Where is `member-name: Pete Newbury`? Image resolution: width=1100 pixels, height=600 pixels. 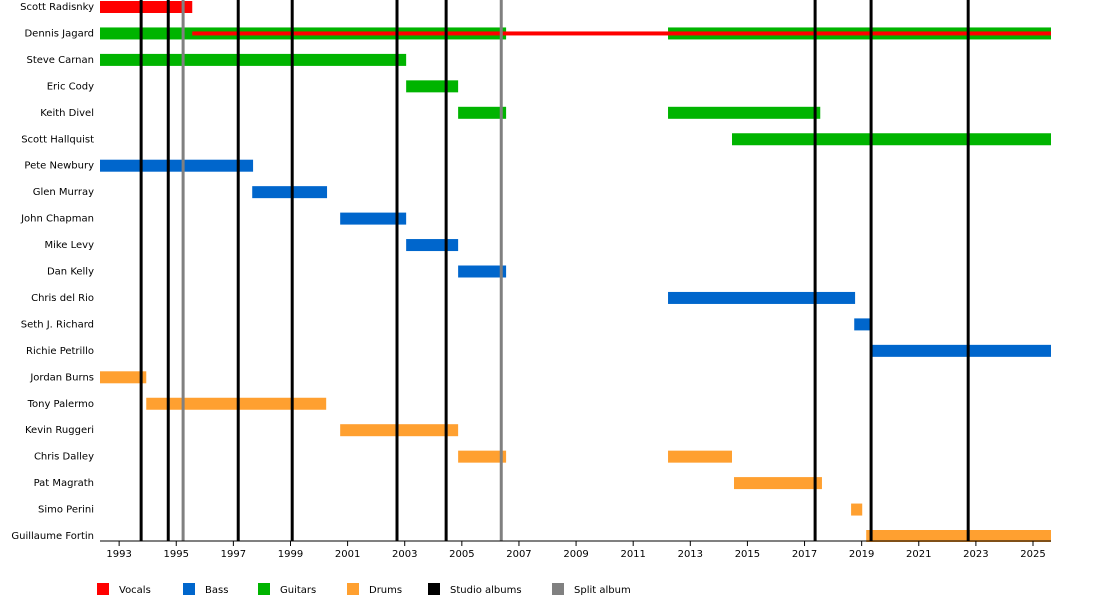 member-name: Pete Newbury is located at coordinates (59, 166).